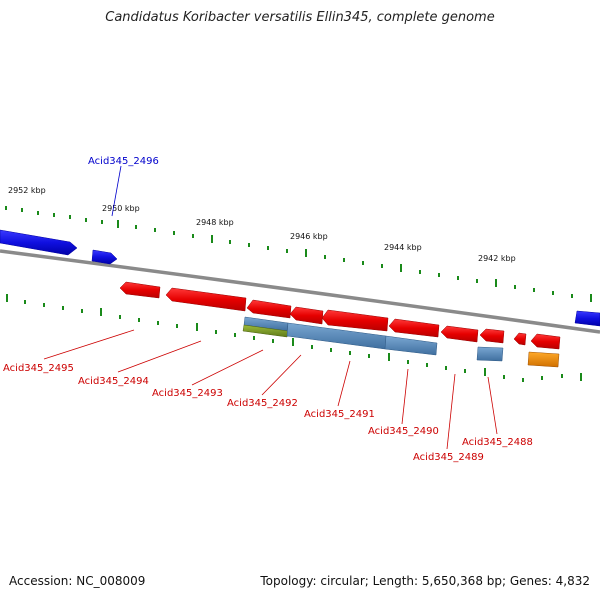 The image size is (600, 600). I want to click on gene-label-acid345-2496: Acid345_2496, so click(123, 161).